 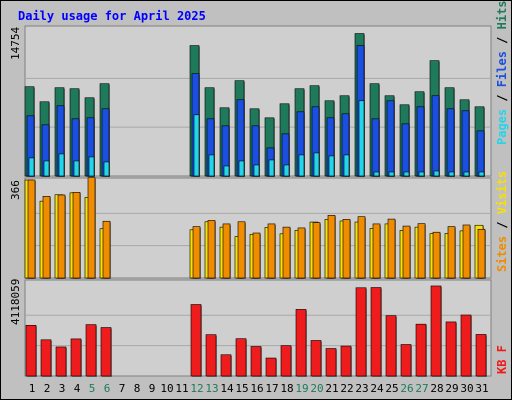 I want to click on kbytes-panel-max-label: 4118059, so click(x=15, y=302).